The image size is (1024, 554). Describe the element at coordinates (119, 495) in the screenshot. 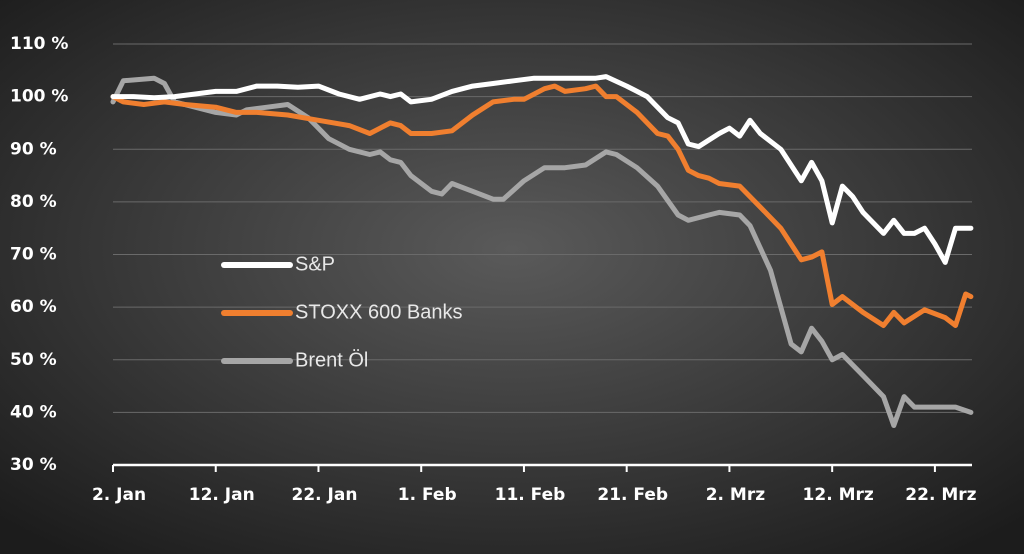

I see `x-tick-label: 2. Jan` at that location.